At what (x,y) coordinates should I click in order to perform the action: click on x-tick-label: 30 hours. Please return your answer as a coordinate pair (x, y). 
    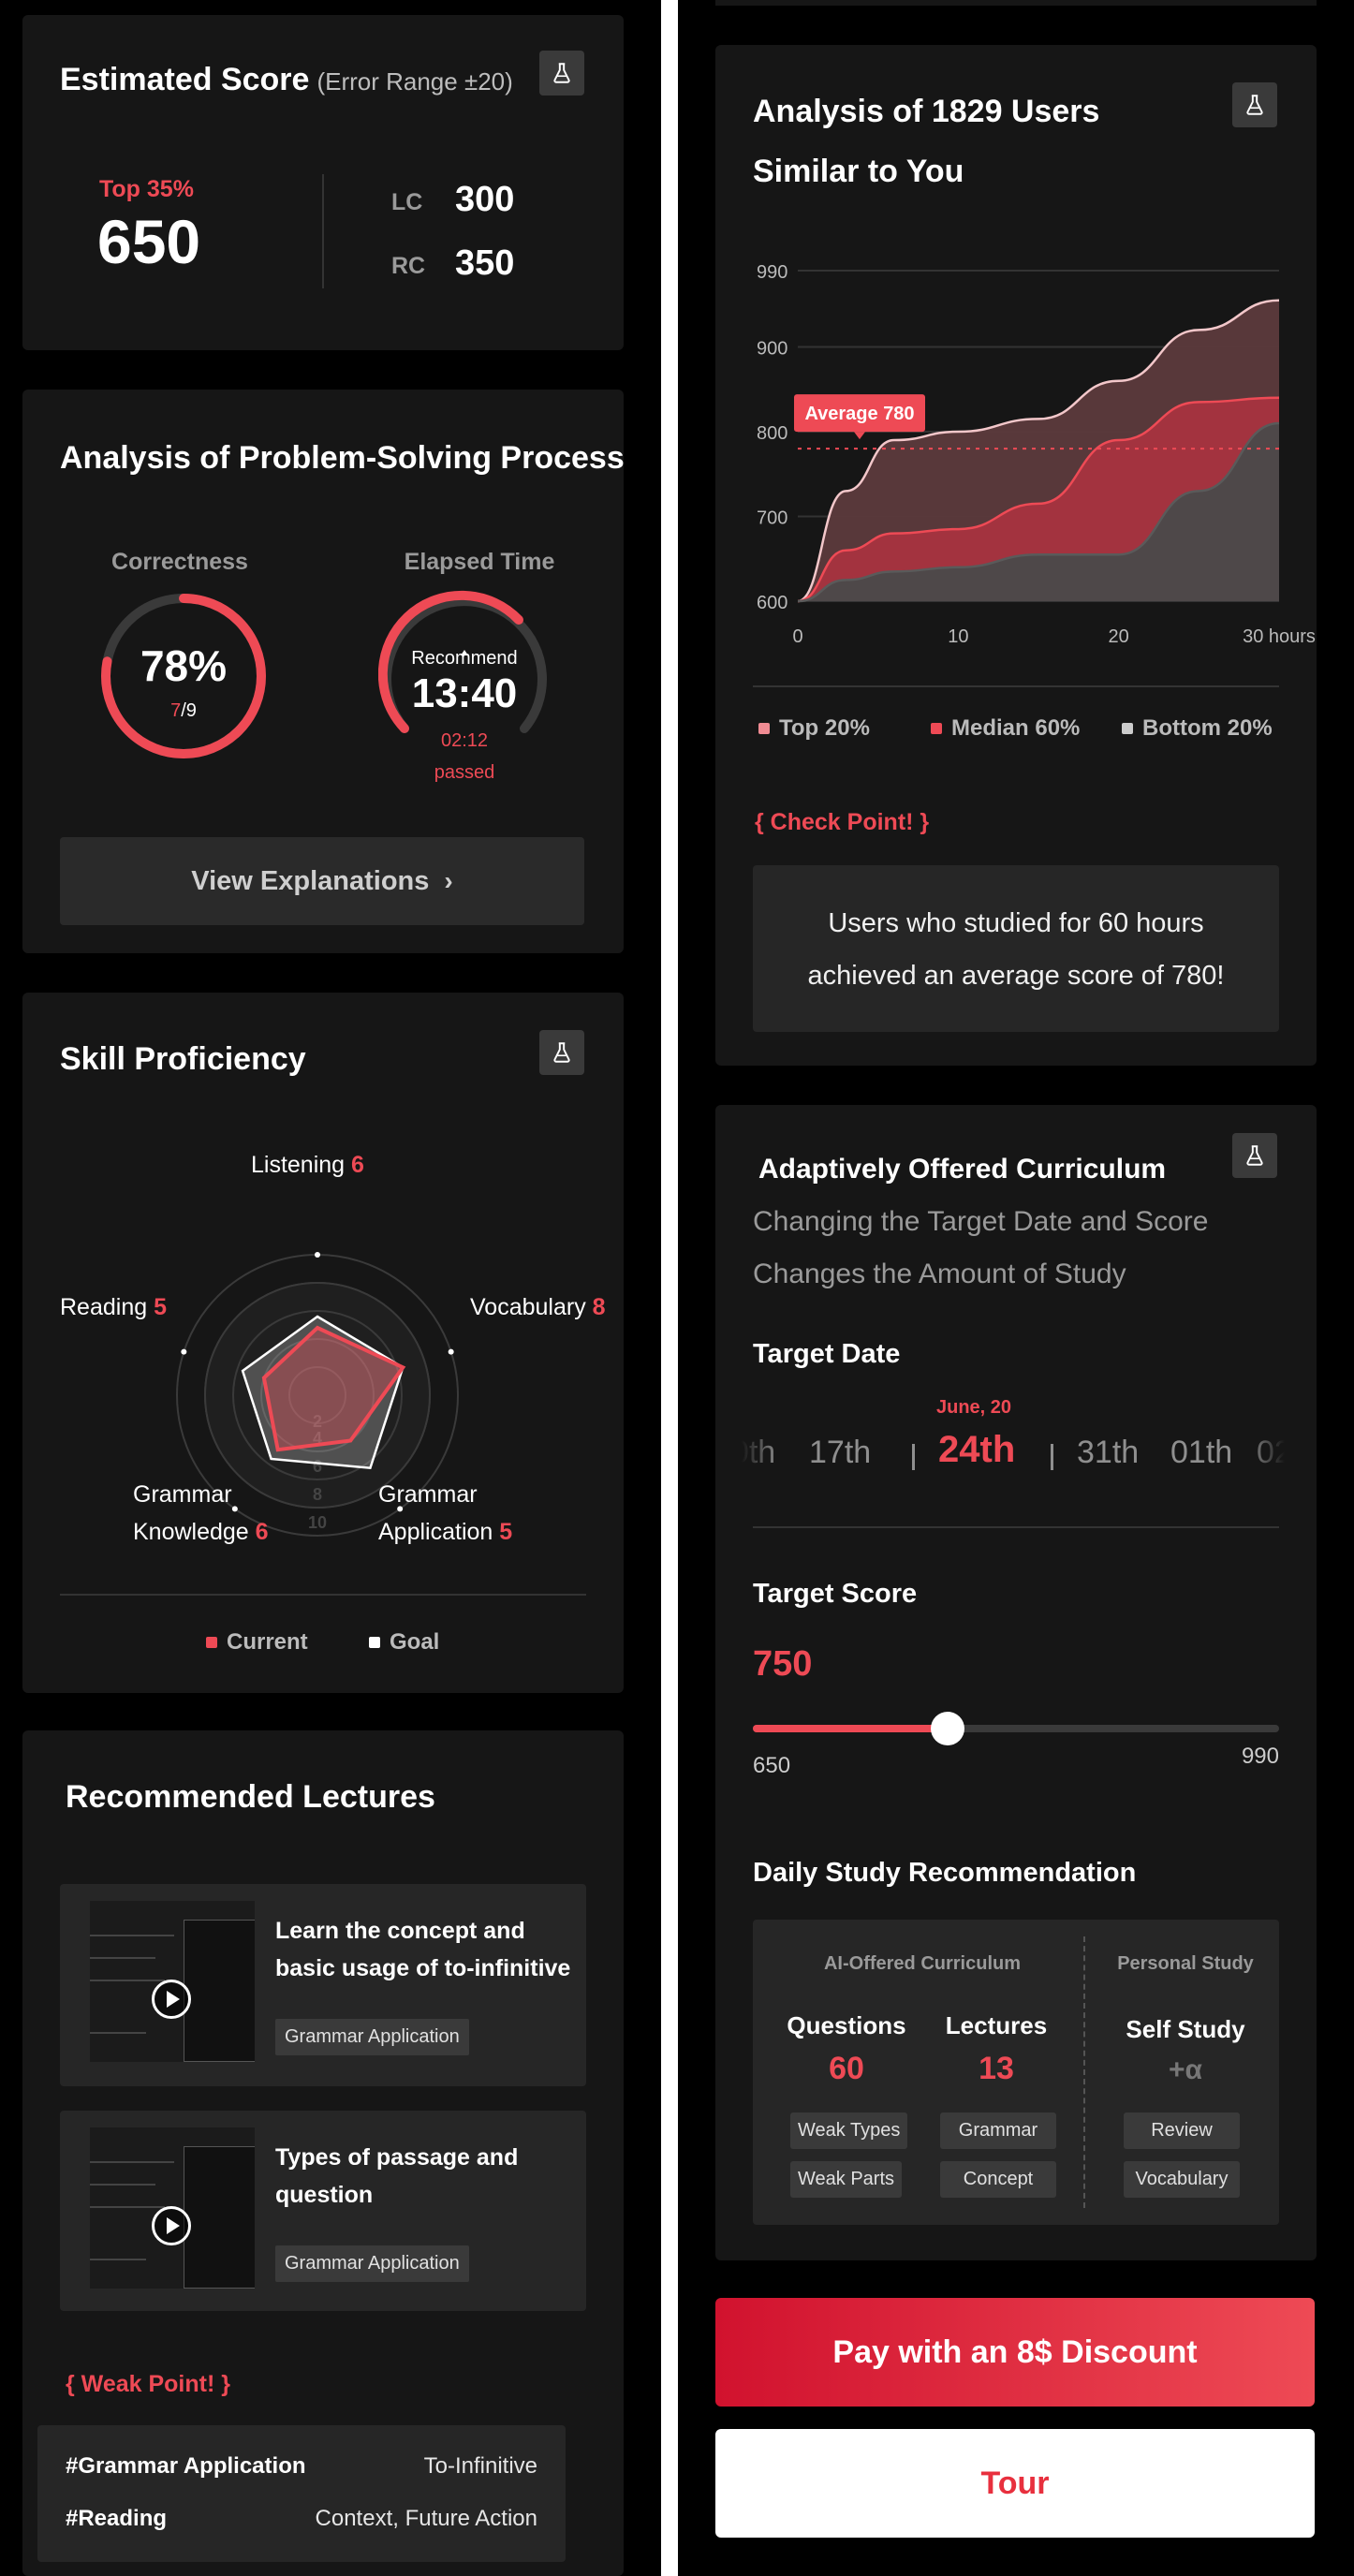
    Looking at the image, I should click on (1280, 636).